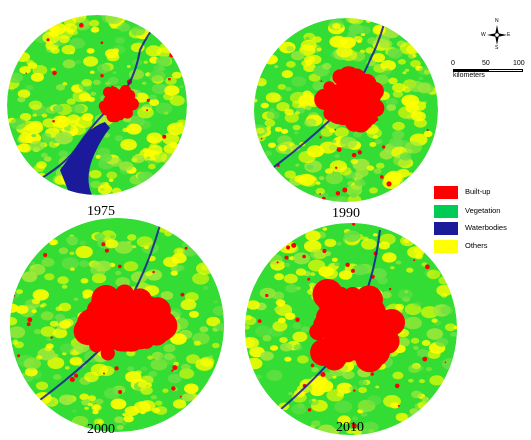 Image resolution: width=531 pixels, height=440 pixels. I want to click on map-background, so click(97, 105).